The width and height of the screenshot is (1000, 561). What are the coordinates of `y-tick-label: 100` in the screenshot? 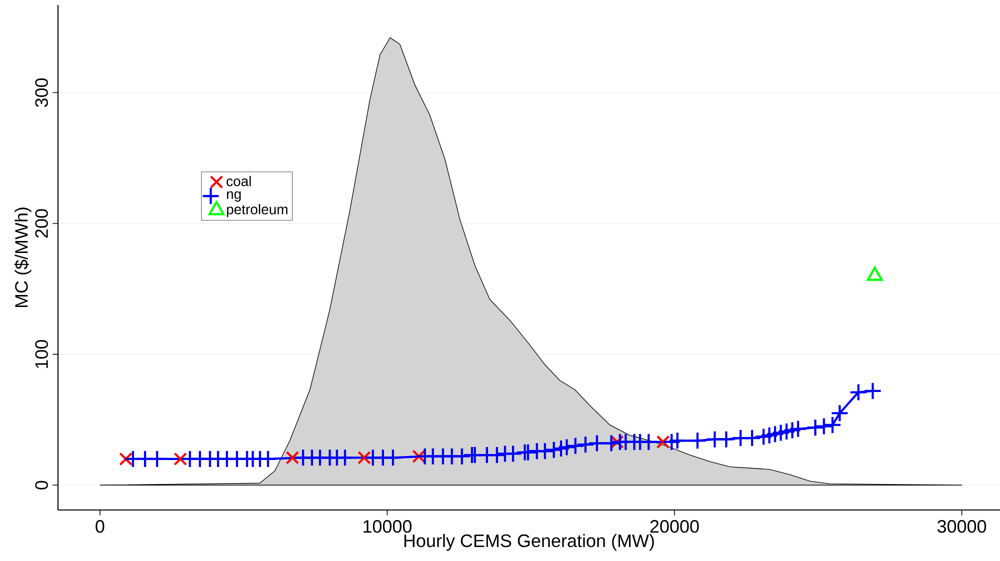 It's located at (41, 354).